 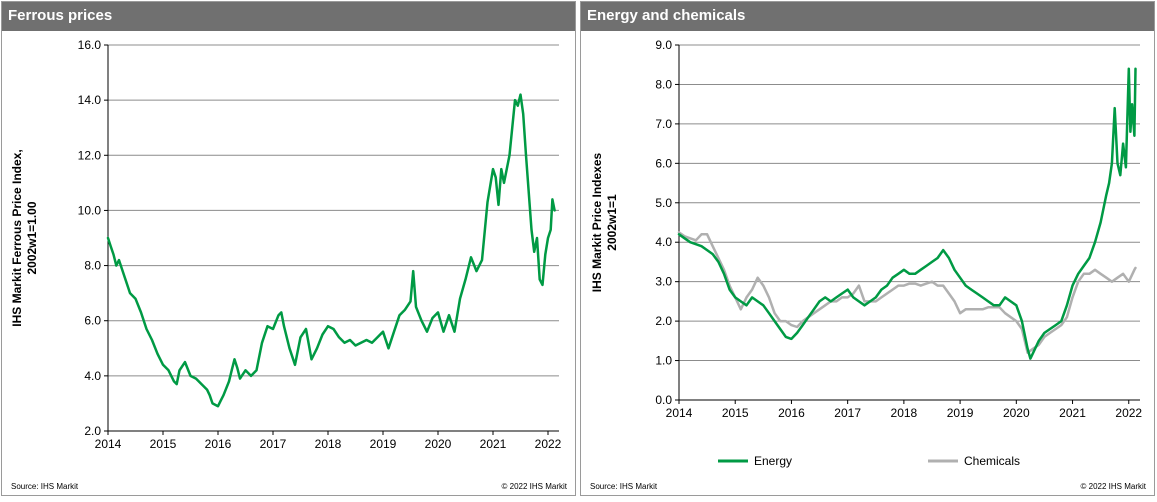 I want to click on ferrous-source-note: Source: IHS Markit, so click(x=45, y=486).